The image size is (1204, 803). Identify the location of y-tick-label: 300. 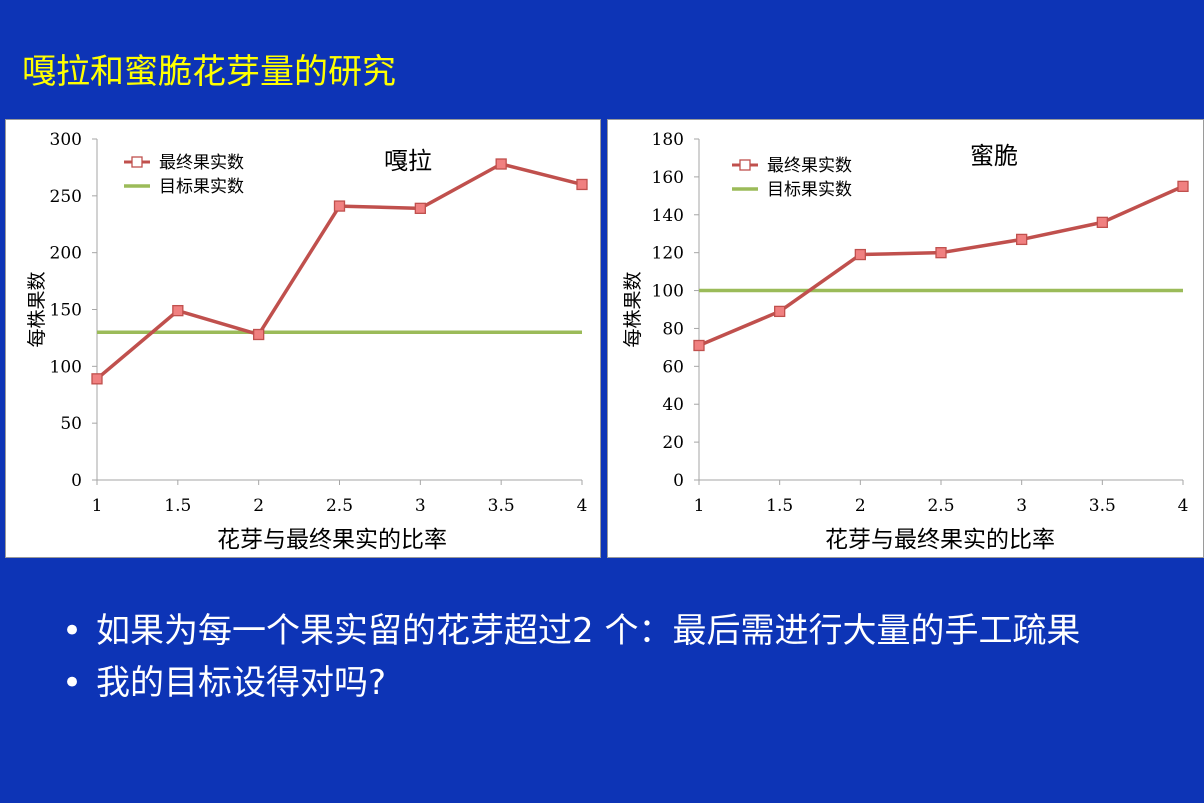
(66, 140).